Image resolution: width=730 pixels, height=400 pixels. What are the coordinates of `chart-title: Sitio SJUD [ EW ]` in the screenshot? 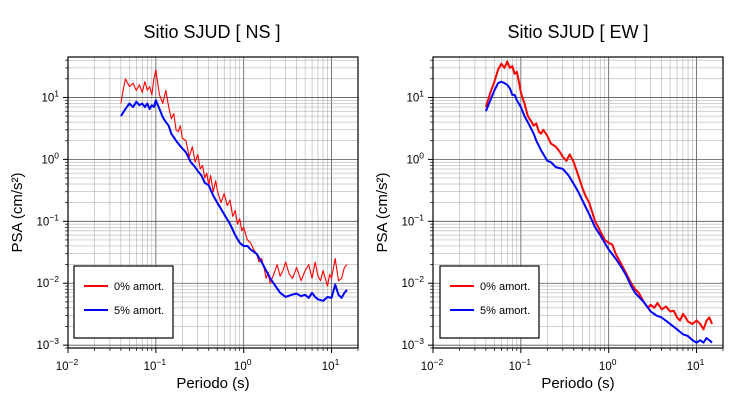 It's located at (577, 32).